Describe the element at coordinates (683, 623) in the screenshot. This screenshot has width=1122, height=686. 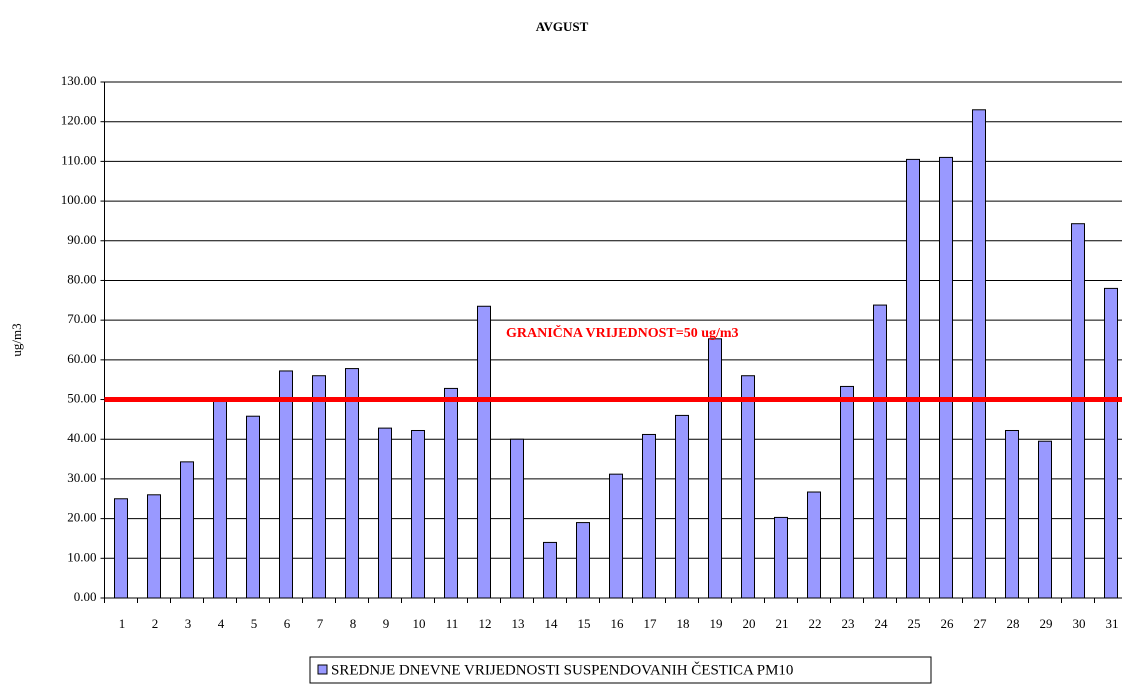
I see `x-tick-label: 18` at that location.